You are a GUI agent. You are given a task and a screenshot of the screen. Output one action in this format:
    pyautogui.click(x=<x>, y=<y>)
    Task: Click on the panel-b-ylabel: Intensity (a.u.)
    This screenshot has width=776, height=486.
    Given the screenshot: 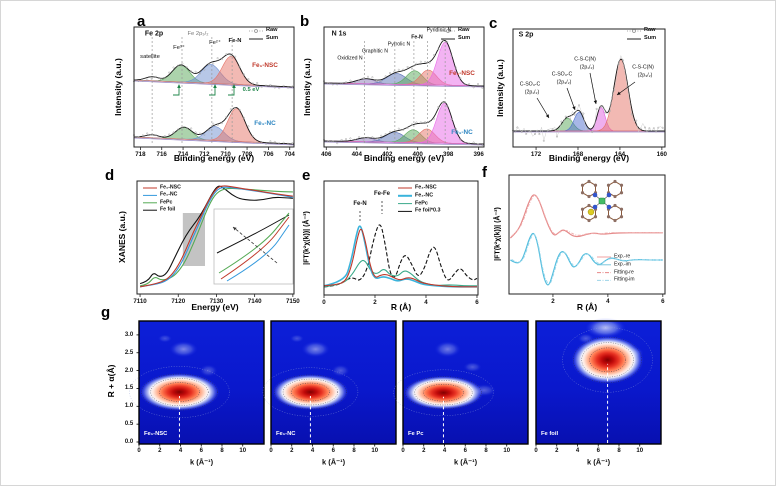 What is the action you would take?
    pyautogui.click(x=306, y=87)
    